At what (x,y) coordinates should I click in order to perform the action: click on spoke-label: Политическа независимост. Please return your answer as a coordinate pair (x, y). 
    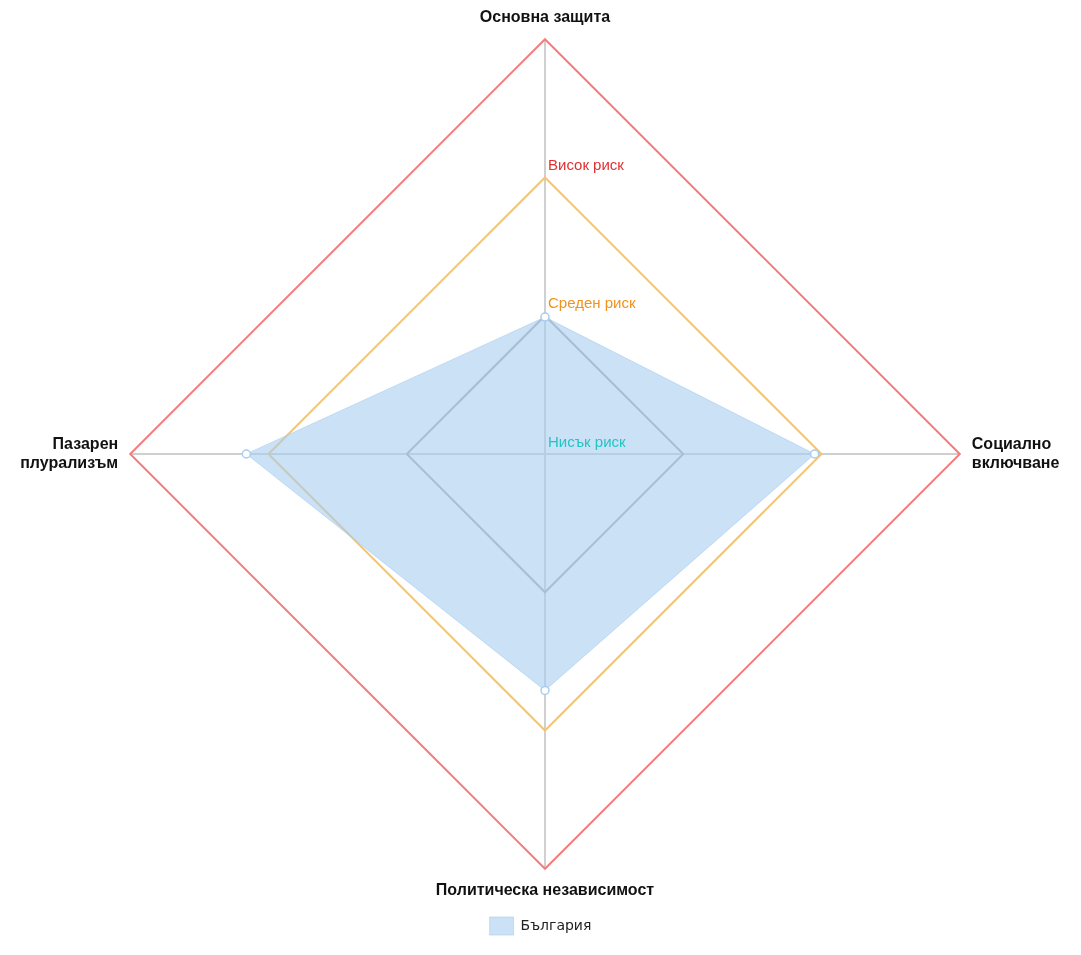
    Looking at the image, I should click on (545, 889).